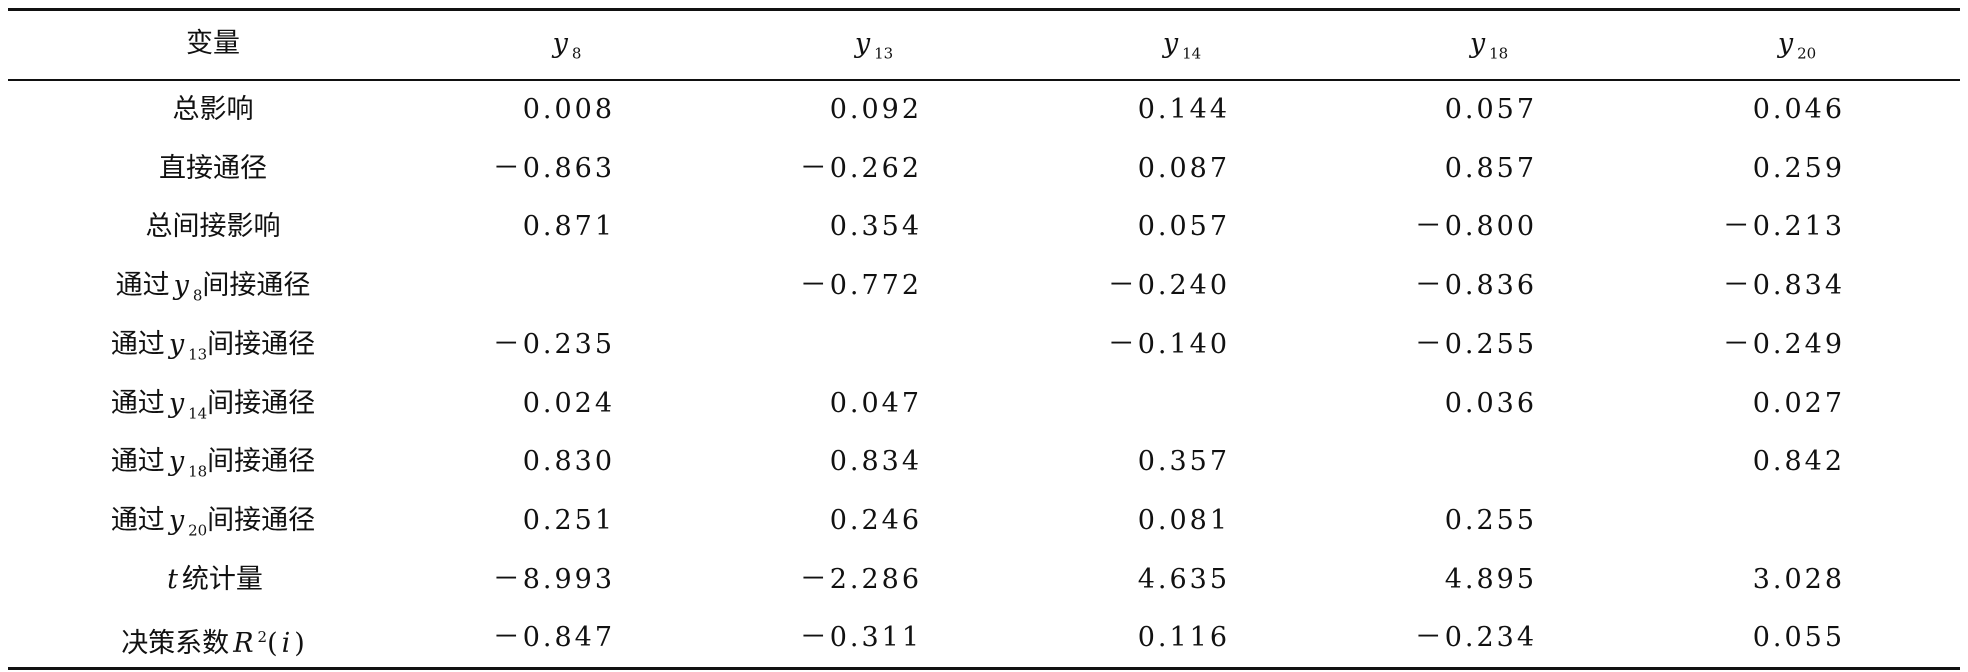 Image resolution: width=1968 pixels, height=672 pixels. What do you see at coordinates (1798, 462) in the screenshot?
I see `value-cell: 0.842` at bounding box center [1798, 462].